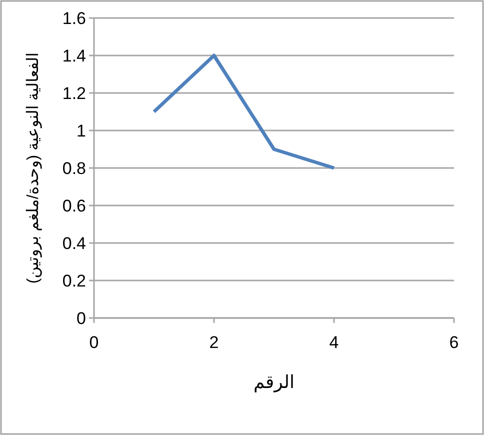  What do you see at coordinates (33, 168) in the screenshot?
I see `y-axis-title: الفعالية النوعية (وحدة/ملغم بروتين)` at bounding box center [33, 168].